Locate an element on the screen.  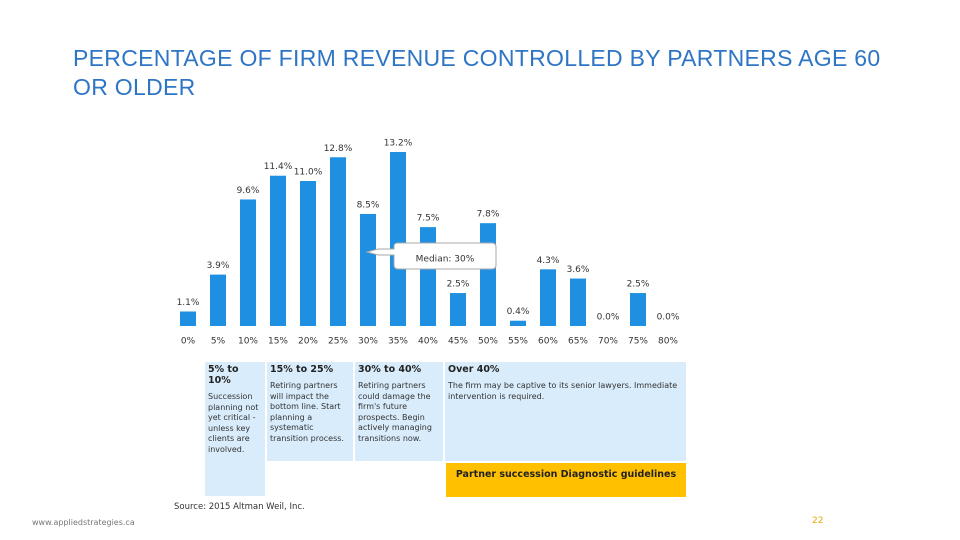
data-label: 13.2% is located at coordinates (398, 144).